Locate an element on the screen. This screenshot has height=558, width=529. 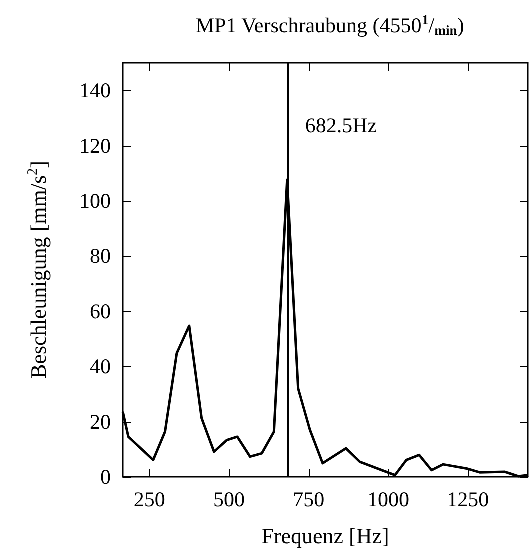
y-tick-label: 120 is located at coordinates (95, 146).